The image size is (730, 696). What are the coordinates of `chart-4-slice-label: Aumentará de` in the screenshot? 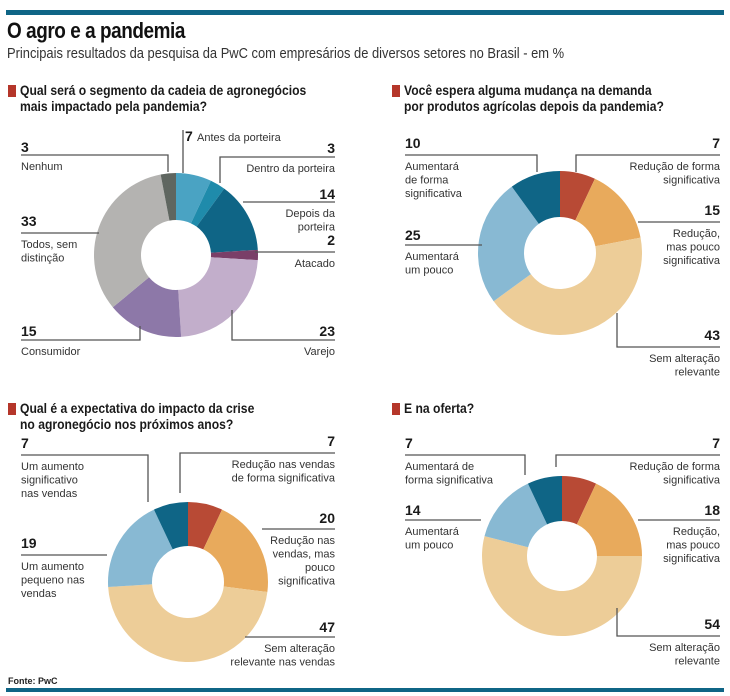 It's located at (439, 467).